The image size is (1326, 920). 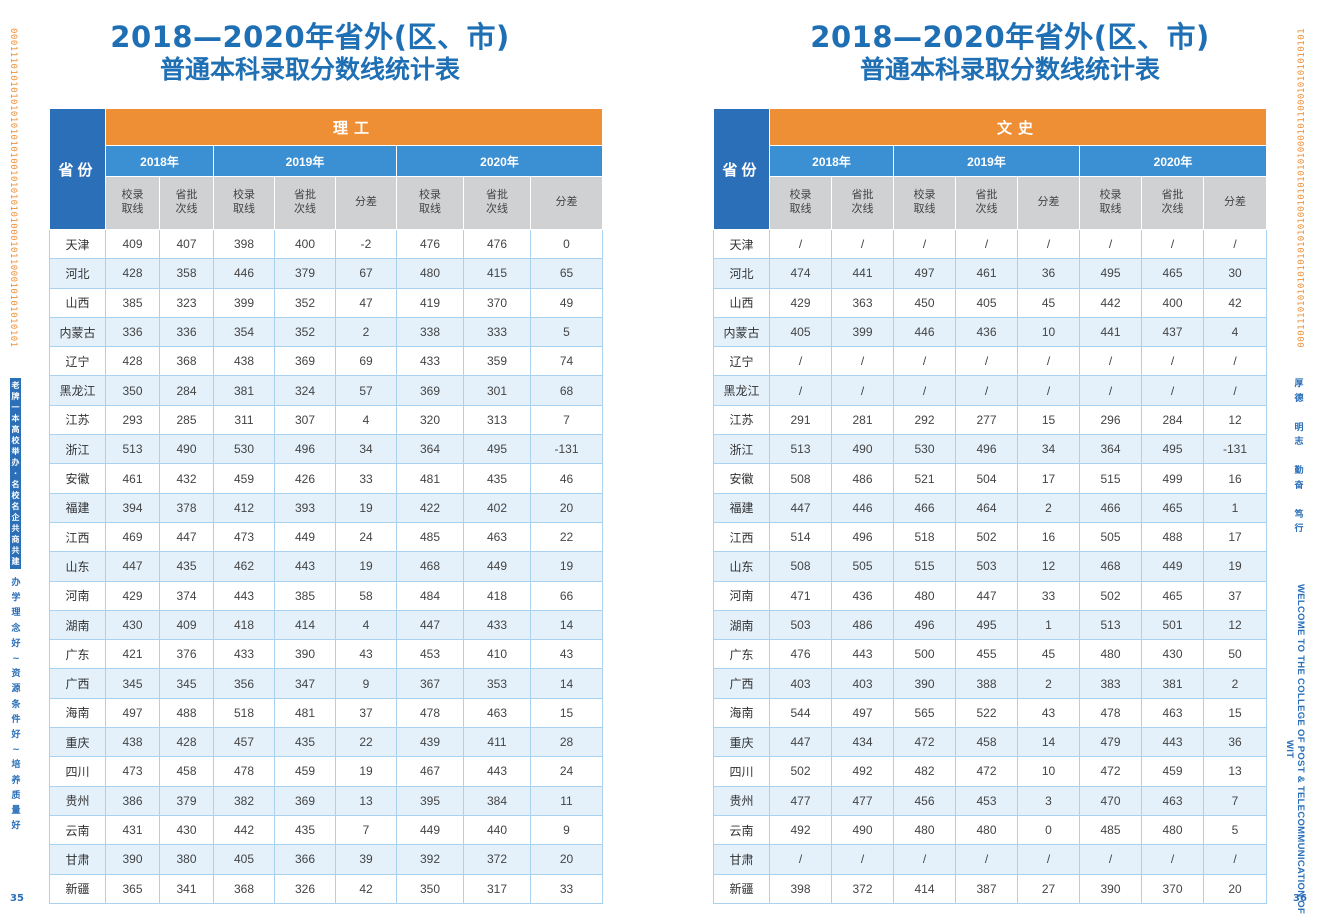 What do you see at coordinates (132, 888) in the screenshot?
I see `score-cell: 365` at bounding box center [132, 888].